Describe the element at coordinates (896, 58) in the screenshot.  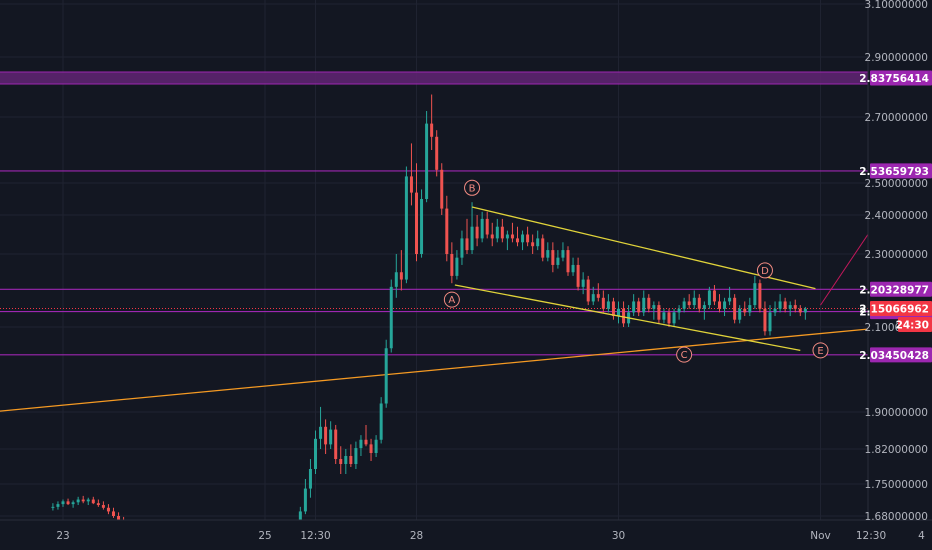
I see `price-tick-label: 2.90000000` at that location.